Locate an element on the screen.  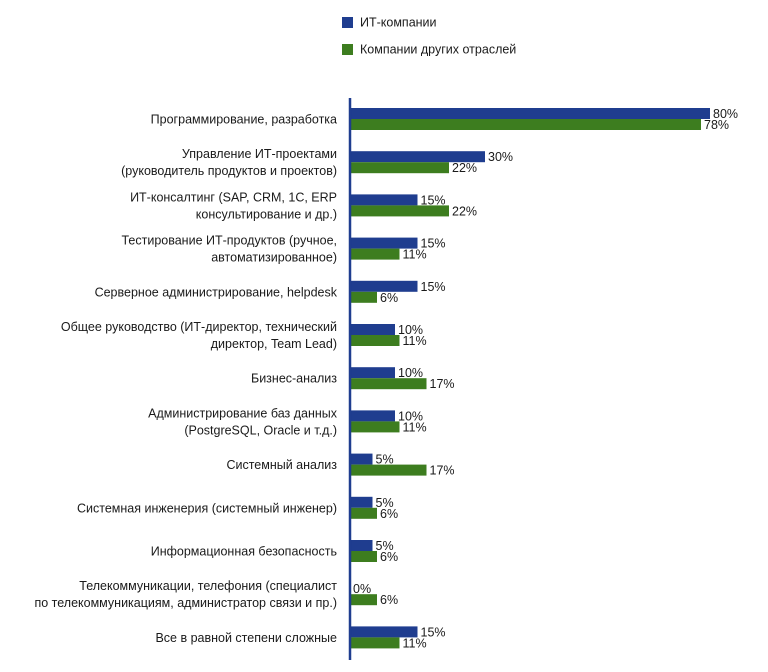
value-label-it-1: 80% is located at coordinates (725, 114).